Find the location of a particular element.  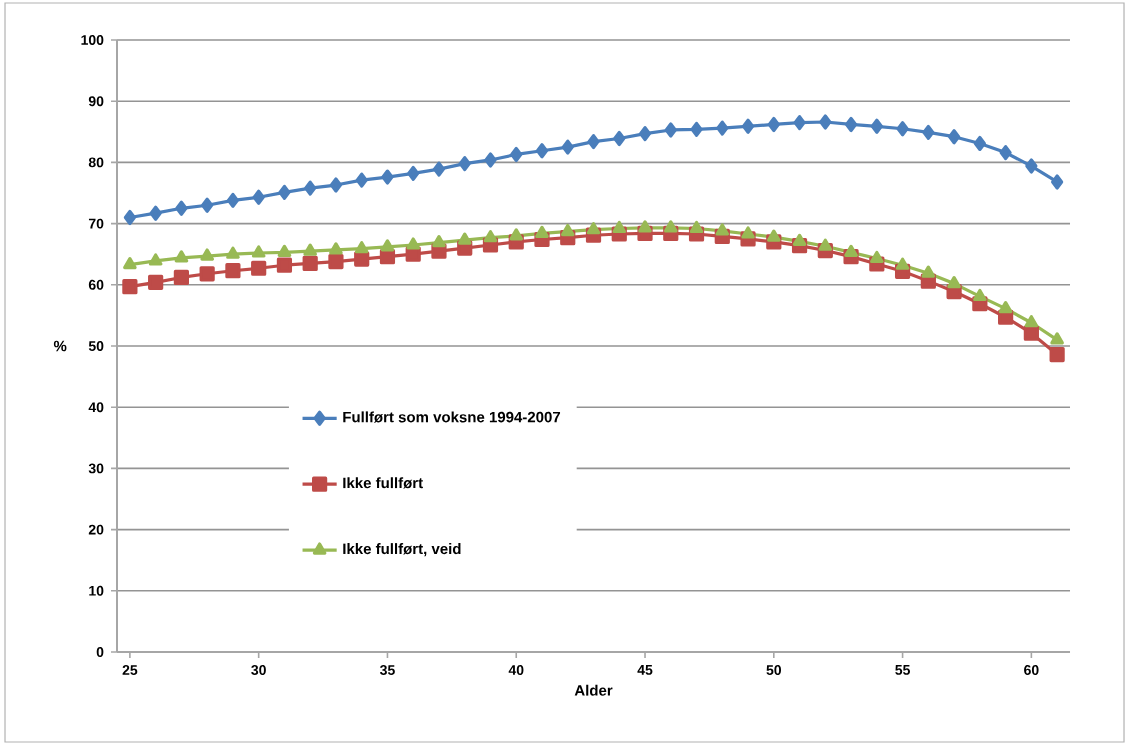

x-tick-label: 35 is located at coordinates (387, 670).